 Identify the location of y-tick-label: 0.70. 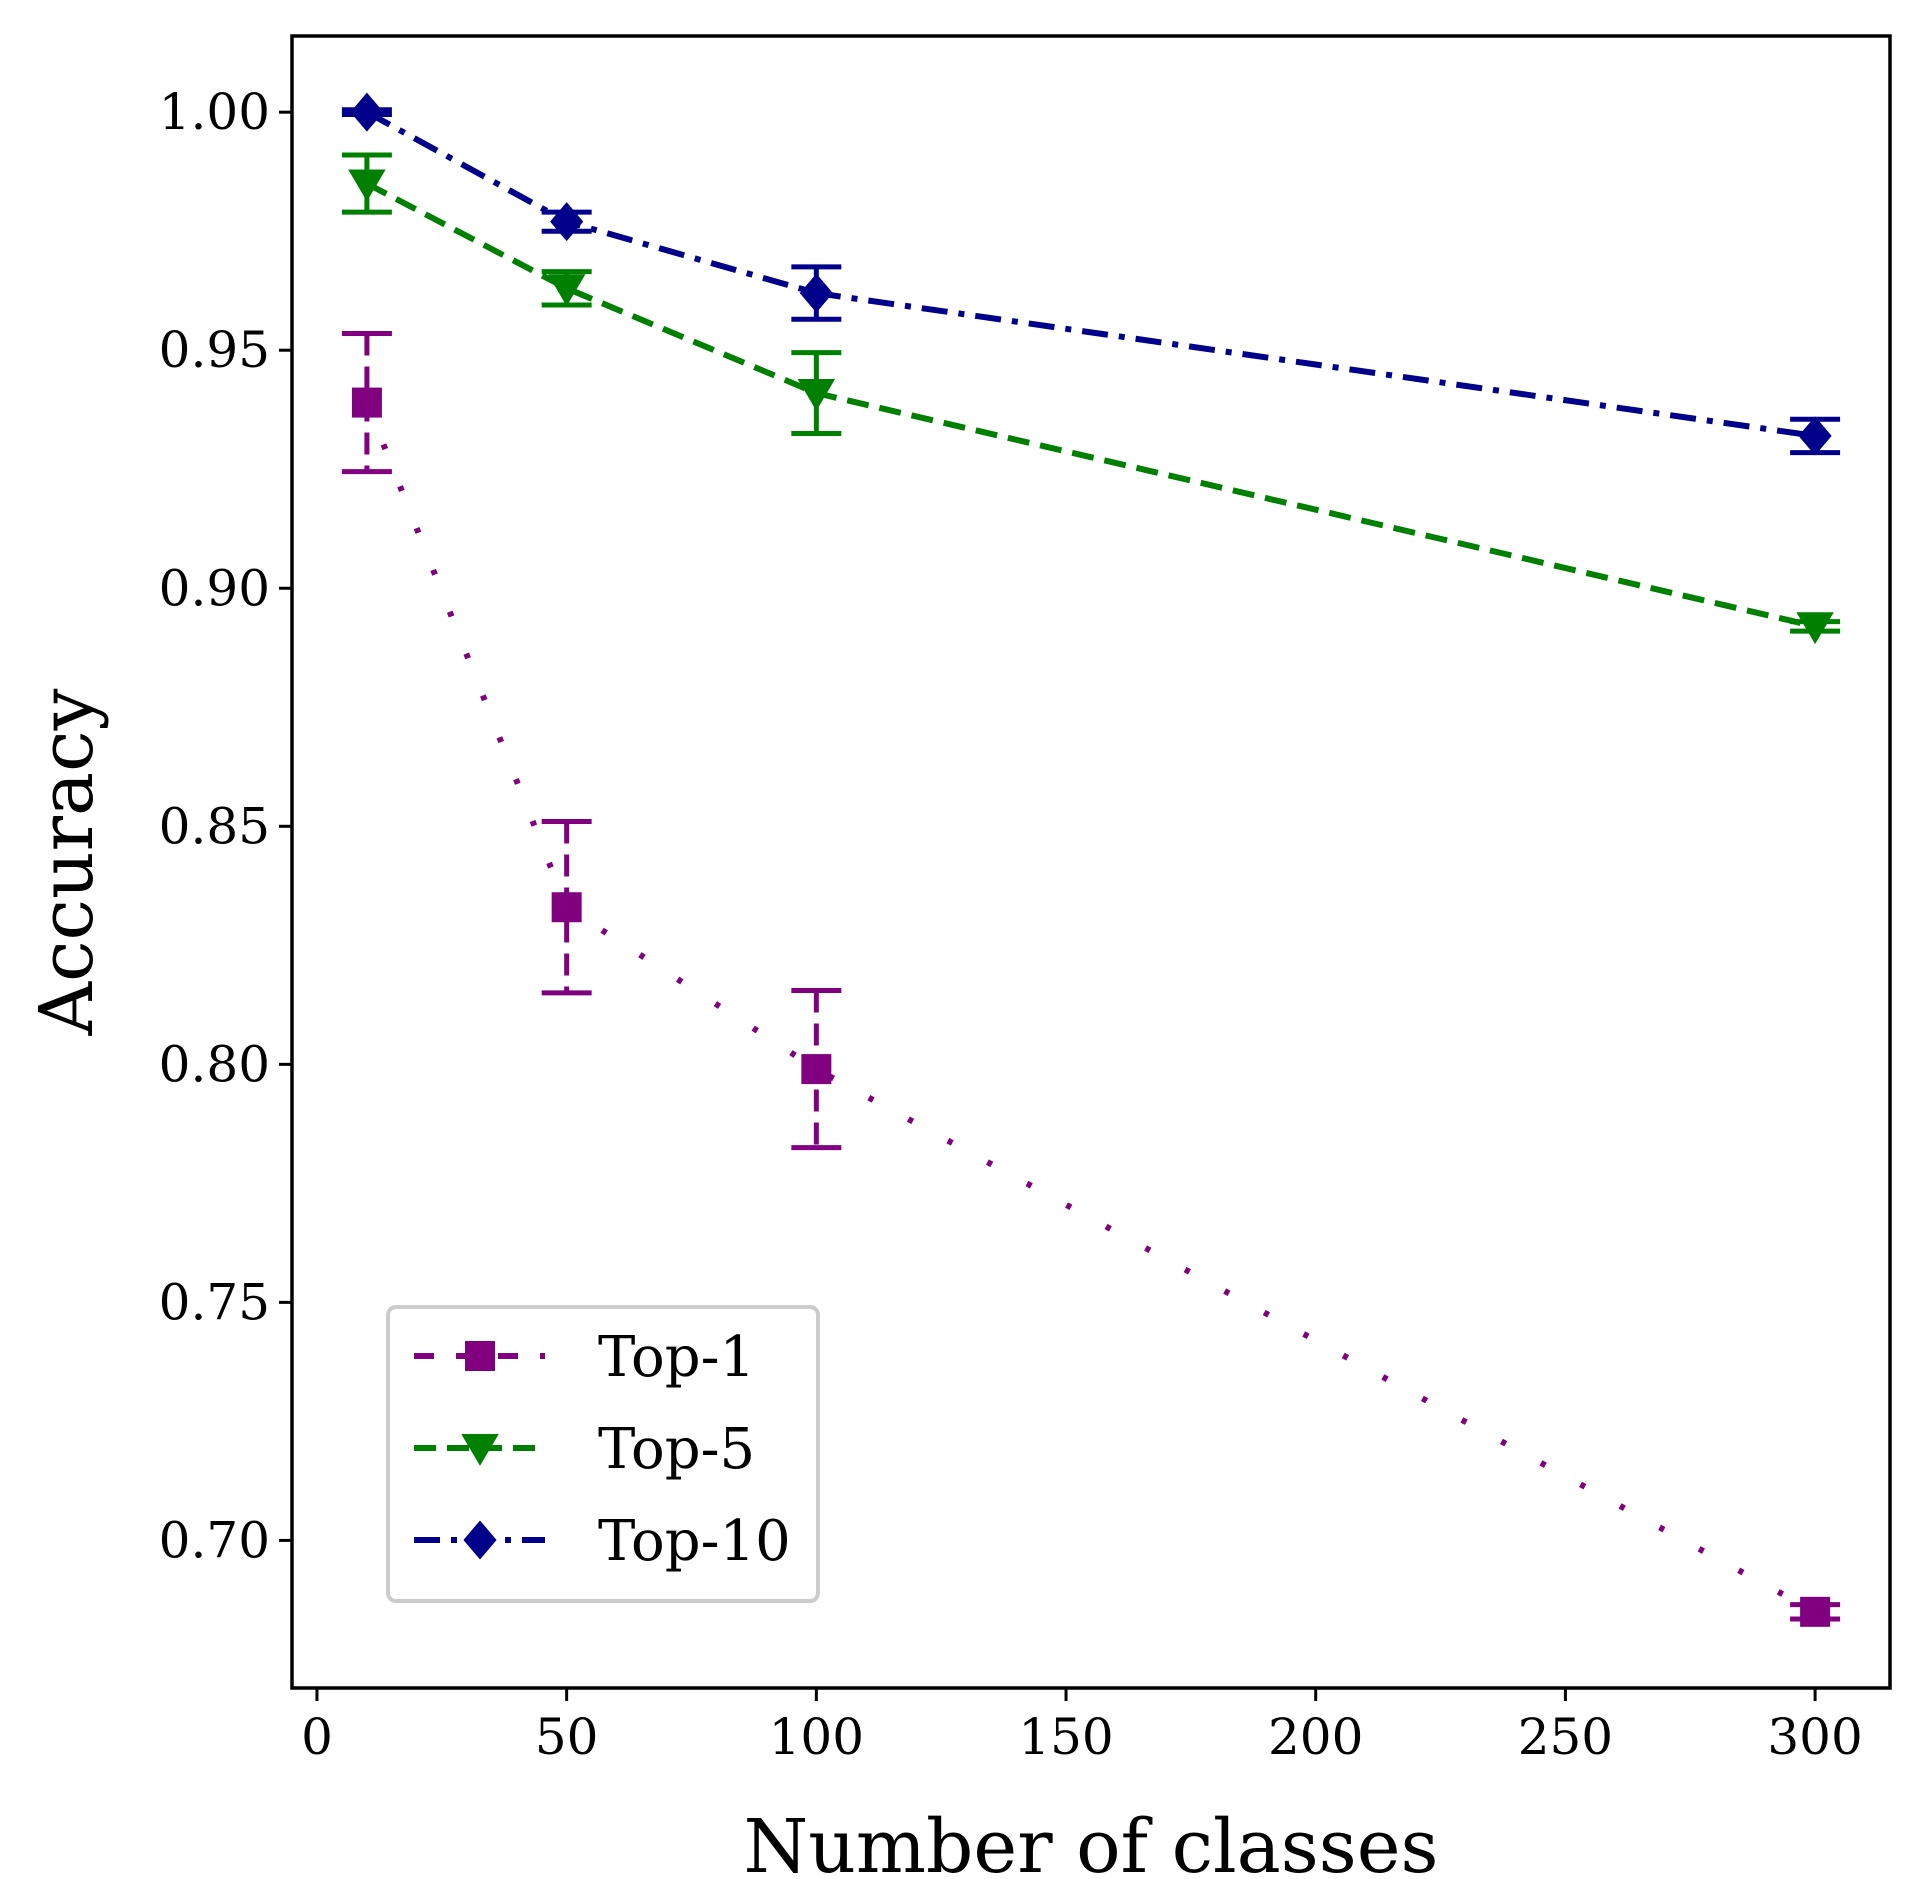
(214, 1540).